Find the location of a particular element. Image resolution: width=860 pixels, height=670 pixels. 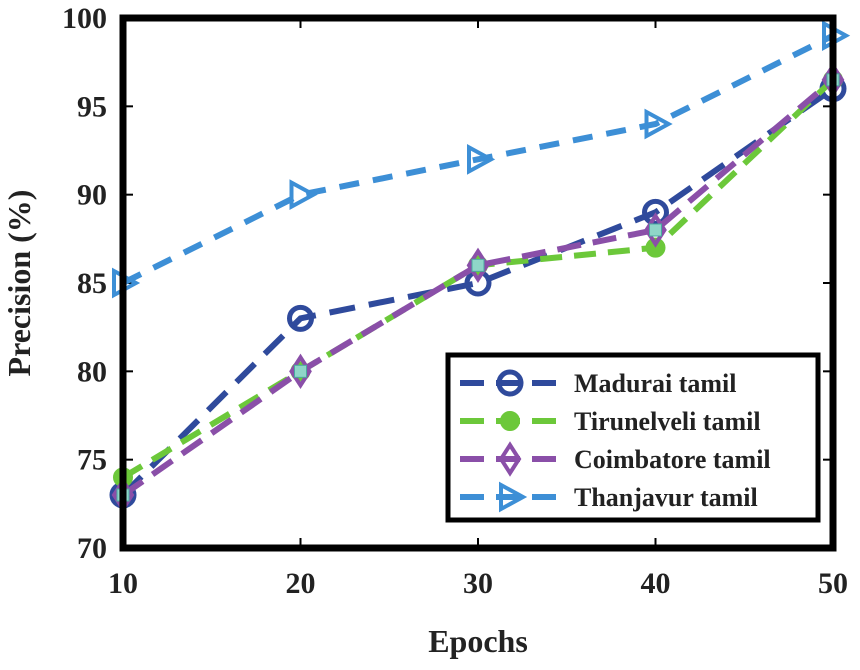

y-tick-label-95: 95 is located at coordinates (92, 106).